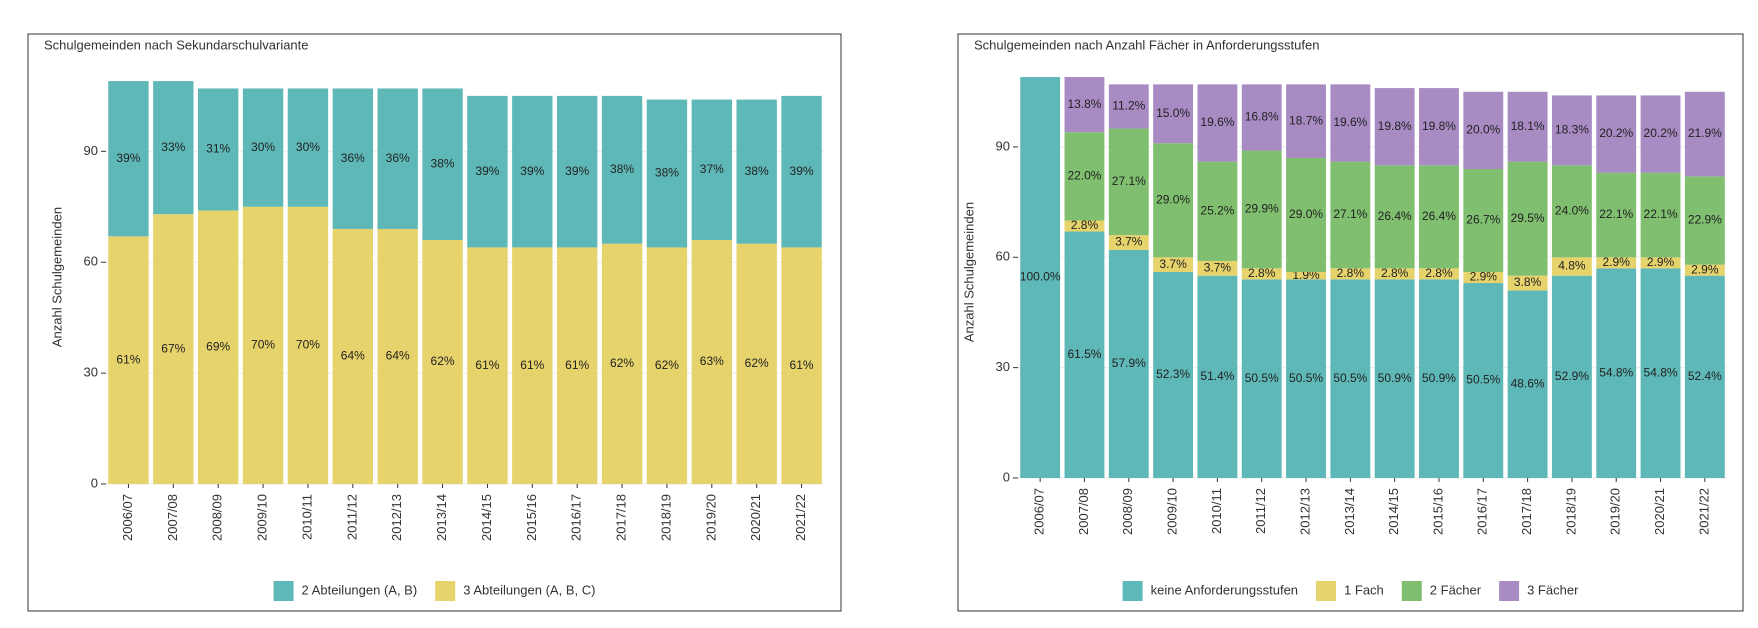  Describe the element at coordinates (1364, 589) in the screenshot. I see `legend-label: 1 Fach` at that location.